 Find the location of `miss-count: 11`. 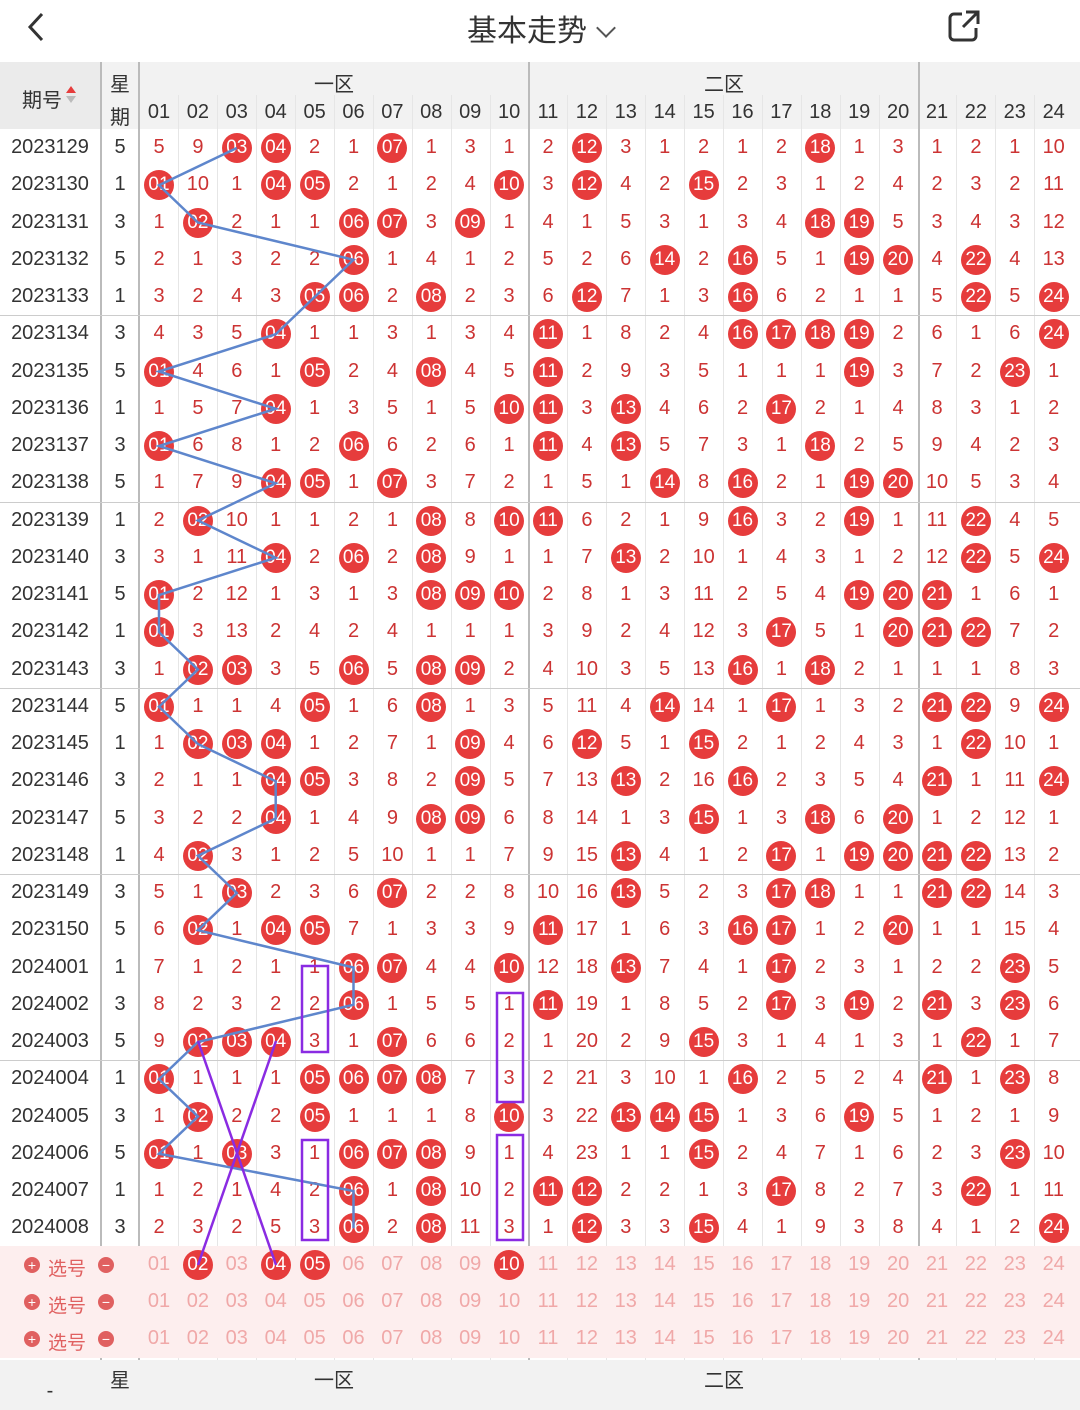

miss-count: 11 is located at coordinates (470, 1227).